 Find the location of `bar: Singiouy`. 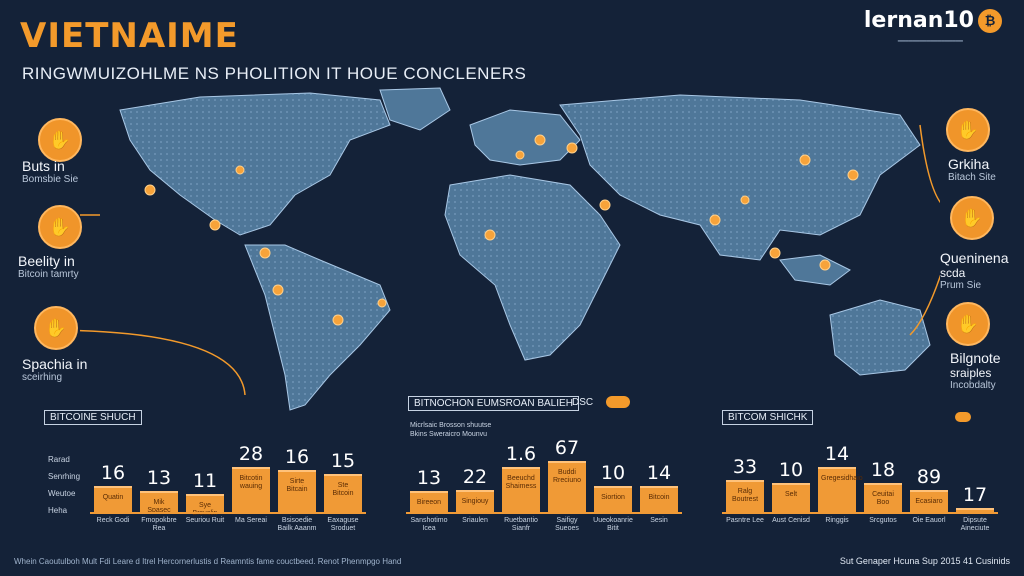

bar: Singiouy is located at coordinates (475, 501).